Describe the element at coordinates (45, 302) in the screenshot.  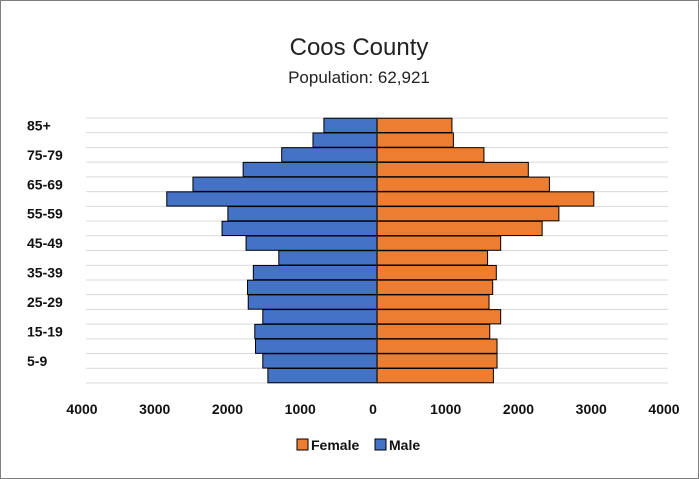
I see `y-tick-label: 25-29` at that location.